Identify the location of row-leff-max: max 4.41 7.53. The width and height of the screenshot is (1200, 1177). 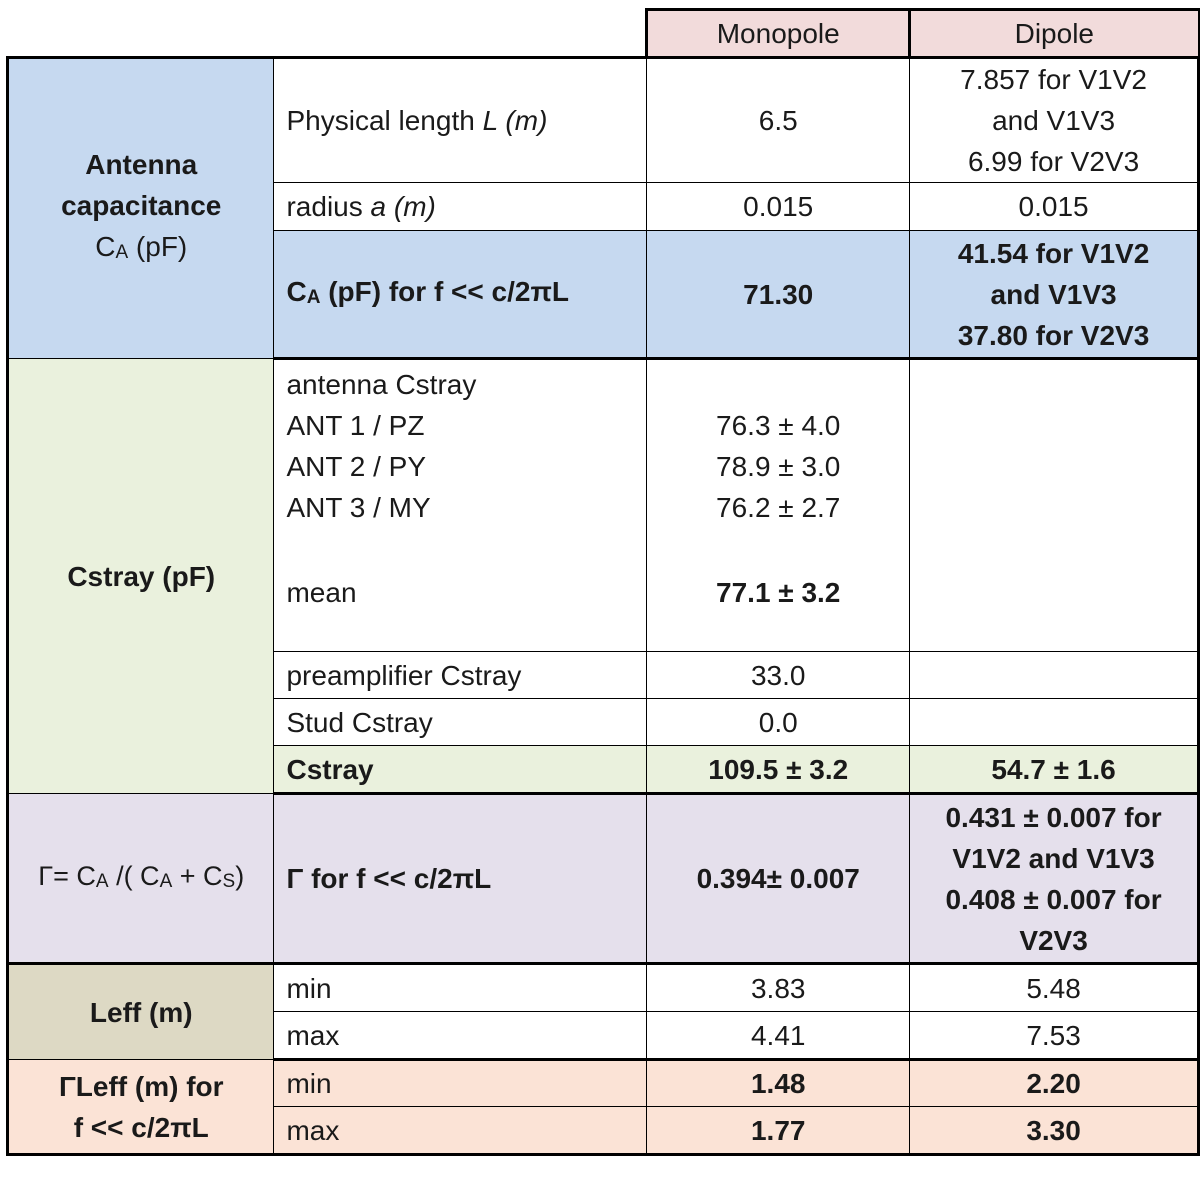
(604, 1036).